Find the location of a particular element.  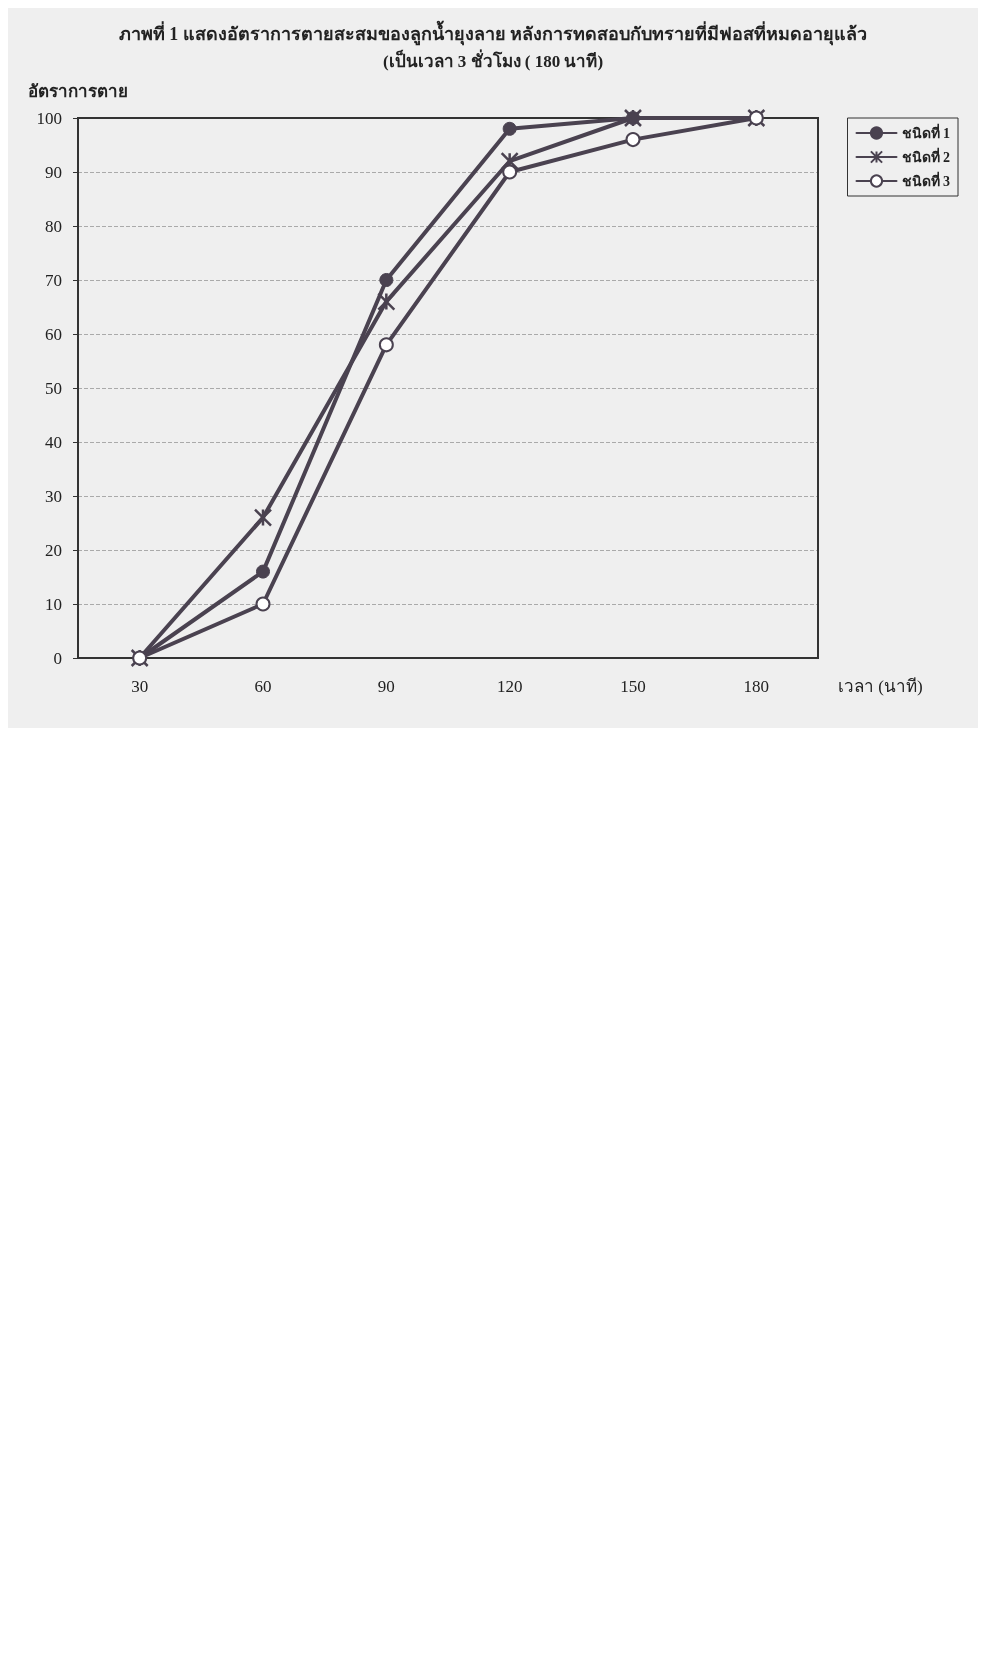

chart-subtitle: (เป็นเวลา 3 ชั่วโมง ( 180 นาที) is located at coordinates (493, 60).